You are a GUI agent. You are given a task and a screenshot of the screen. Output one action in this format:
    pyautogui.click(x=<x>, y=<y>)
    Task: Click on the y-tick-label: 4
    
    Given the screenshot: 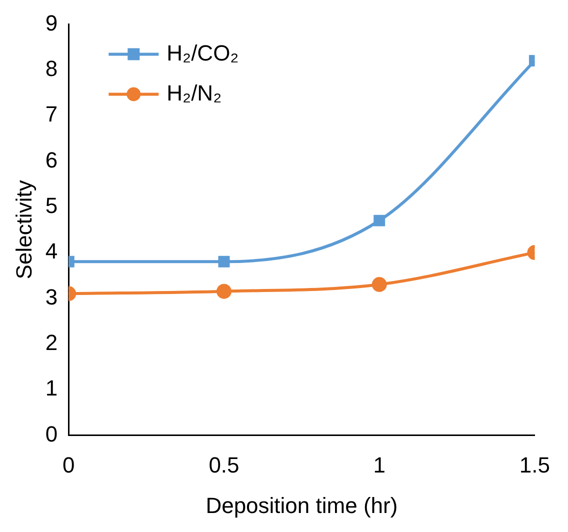 What is the action you would take?
    pyautogui.click(x=51, y=251)
    